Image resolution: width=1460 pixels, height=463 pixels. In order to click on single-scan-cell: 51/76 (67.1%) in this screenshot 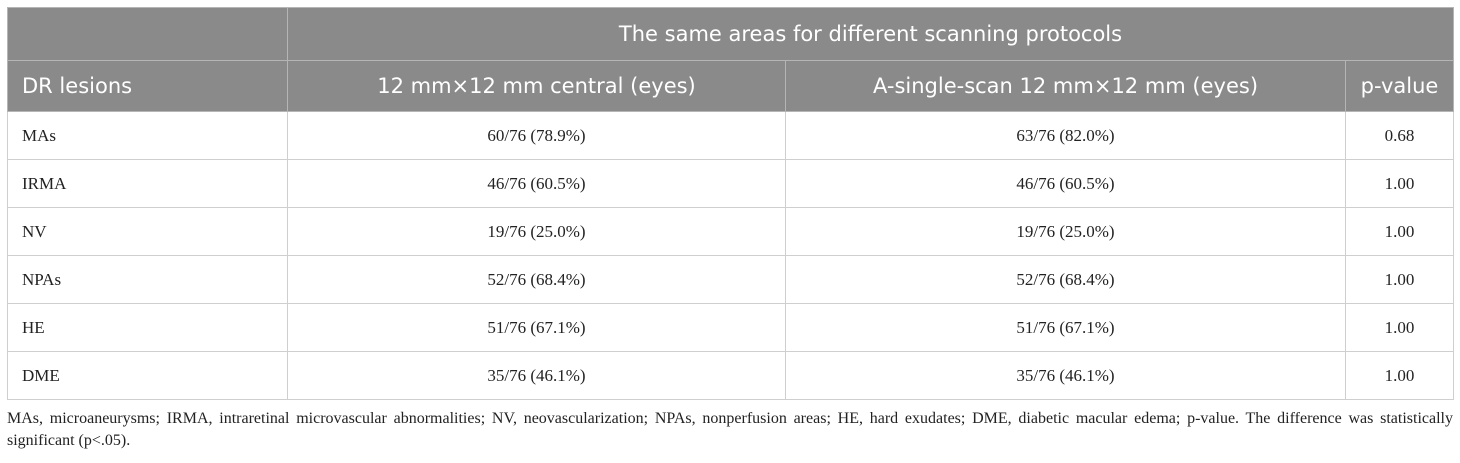, I will do `click(1065, 327)`.